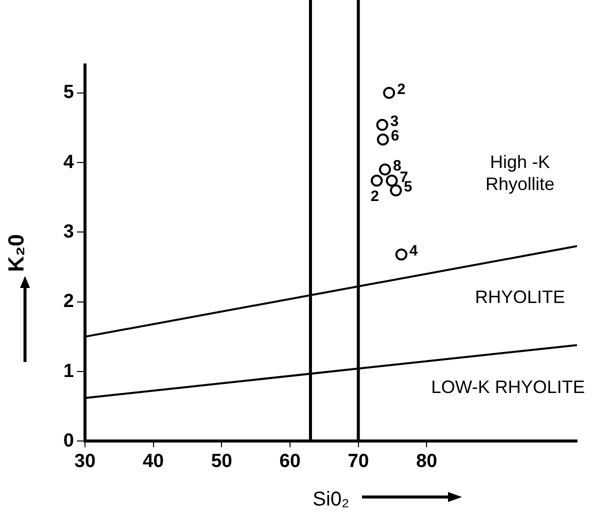 The height and width of the screenshot is (516, 605). Describe the element at coordinates (397, 166) in the screenshot. I see `annotation: 8` at that location.